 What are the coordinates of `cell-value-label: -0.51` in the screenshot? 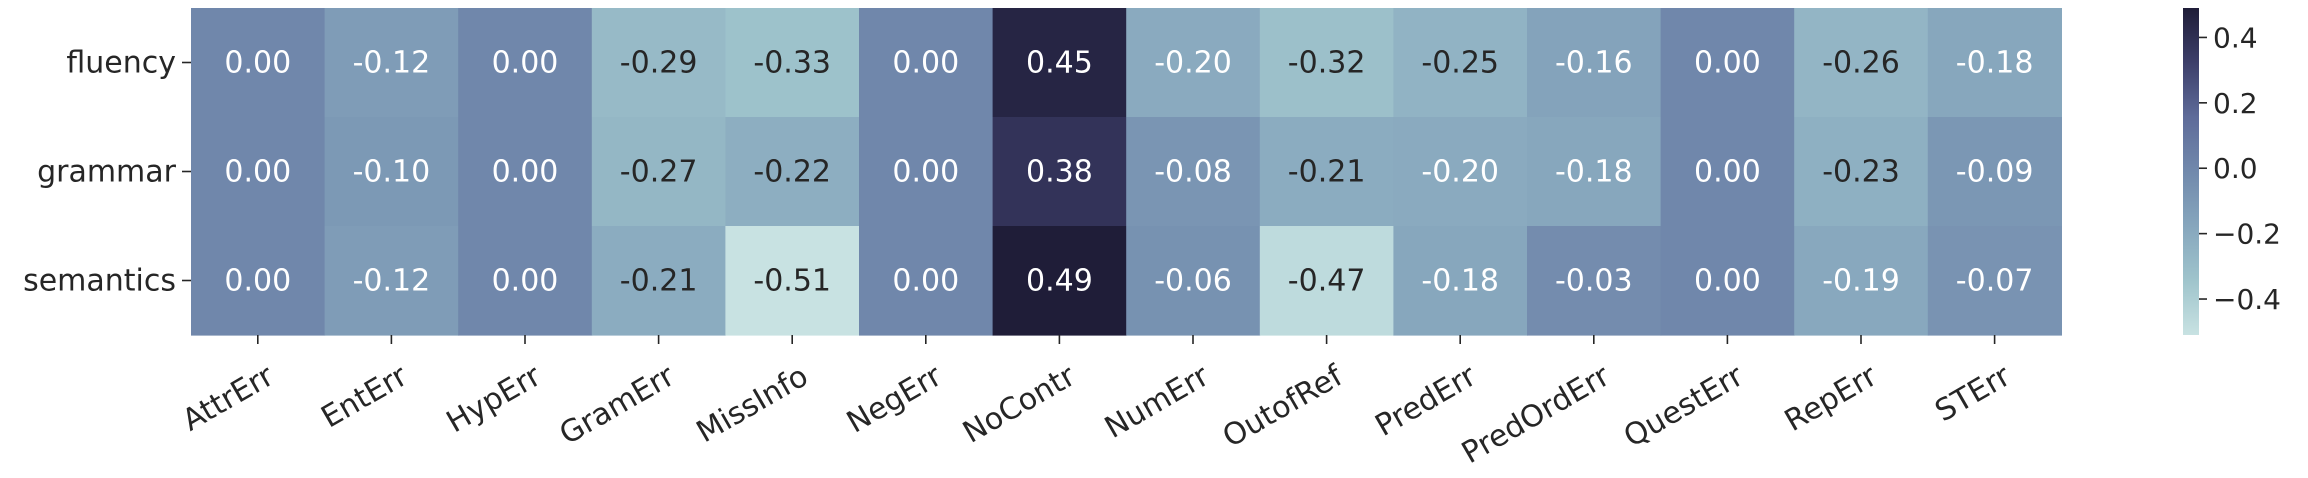 It's located at (792, 281).